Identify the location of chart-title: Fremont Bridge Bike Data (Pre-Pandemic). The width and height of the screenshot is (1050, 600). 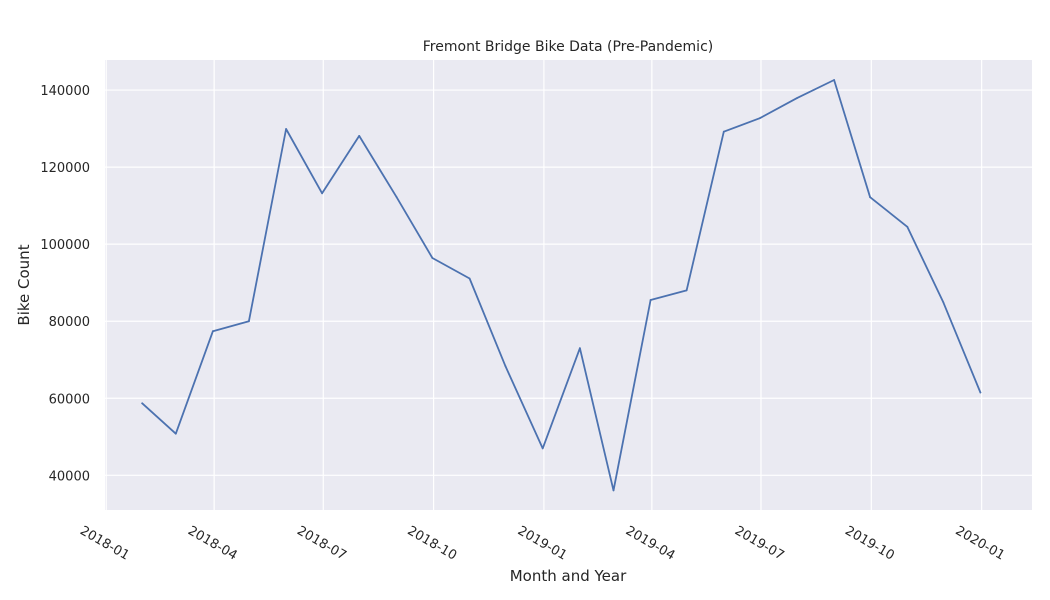
(568, 47).